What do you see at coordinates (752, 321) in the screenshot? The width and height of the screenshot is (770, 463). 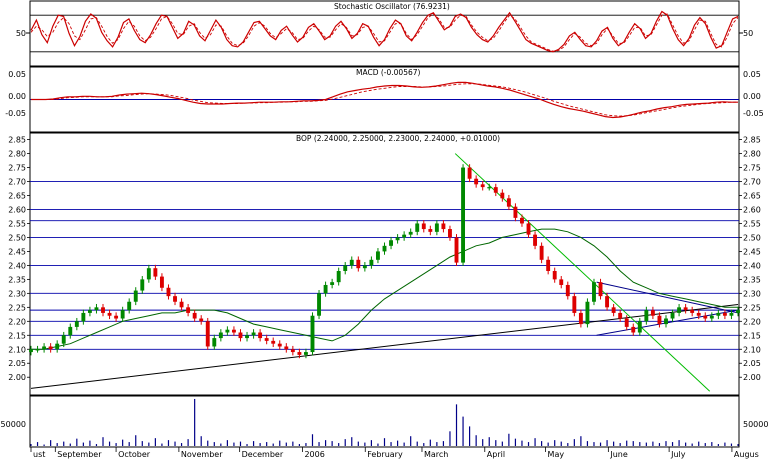 I see `price-ytick-right-13: 2.20` at bounding box center [752, 321].